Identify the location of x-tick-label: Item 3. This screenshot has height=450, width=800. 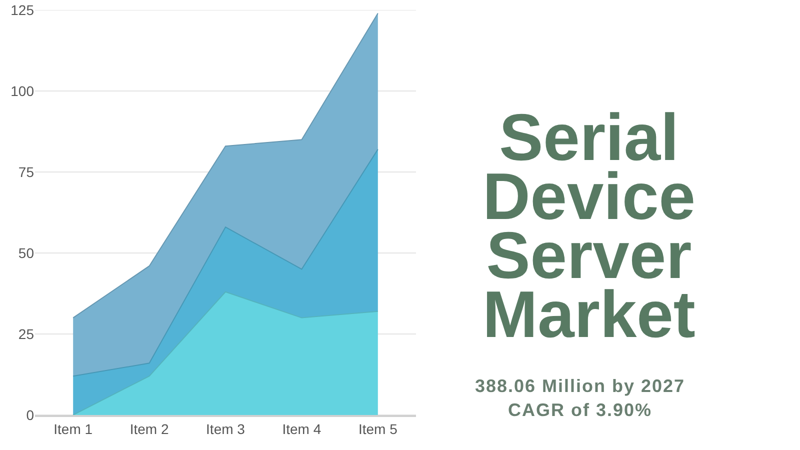
(226, 428).